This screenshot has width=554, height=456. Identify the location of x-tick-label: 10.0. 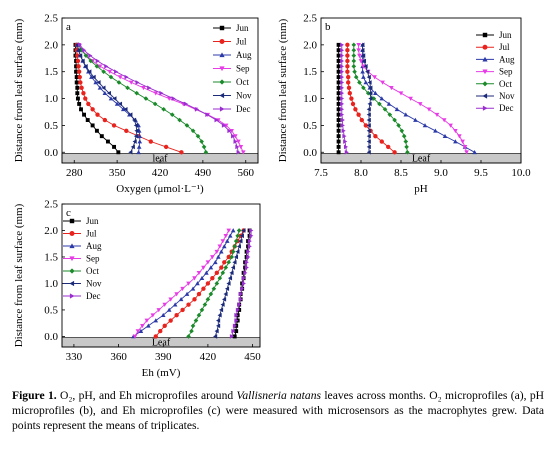
(521, 173).